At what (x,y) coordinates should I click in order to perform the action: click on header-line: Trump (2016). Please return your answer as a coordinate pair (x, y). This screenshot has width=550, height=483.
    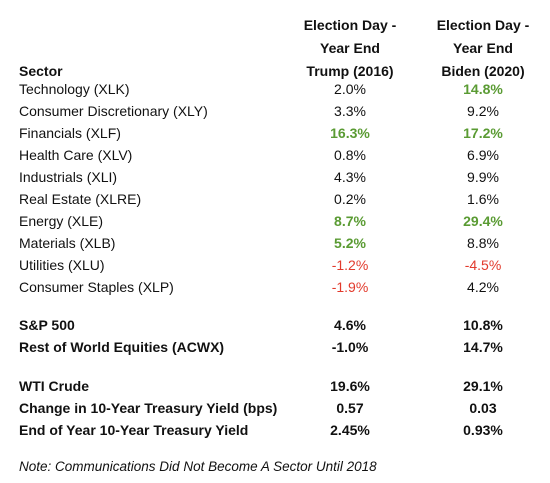
    Looking at the image, I should click on (350, 71).